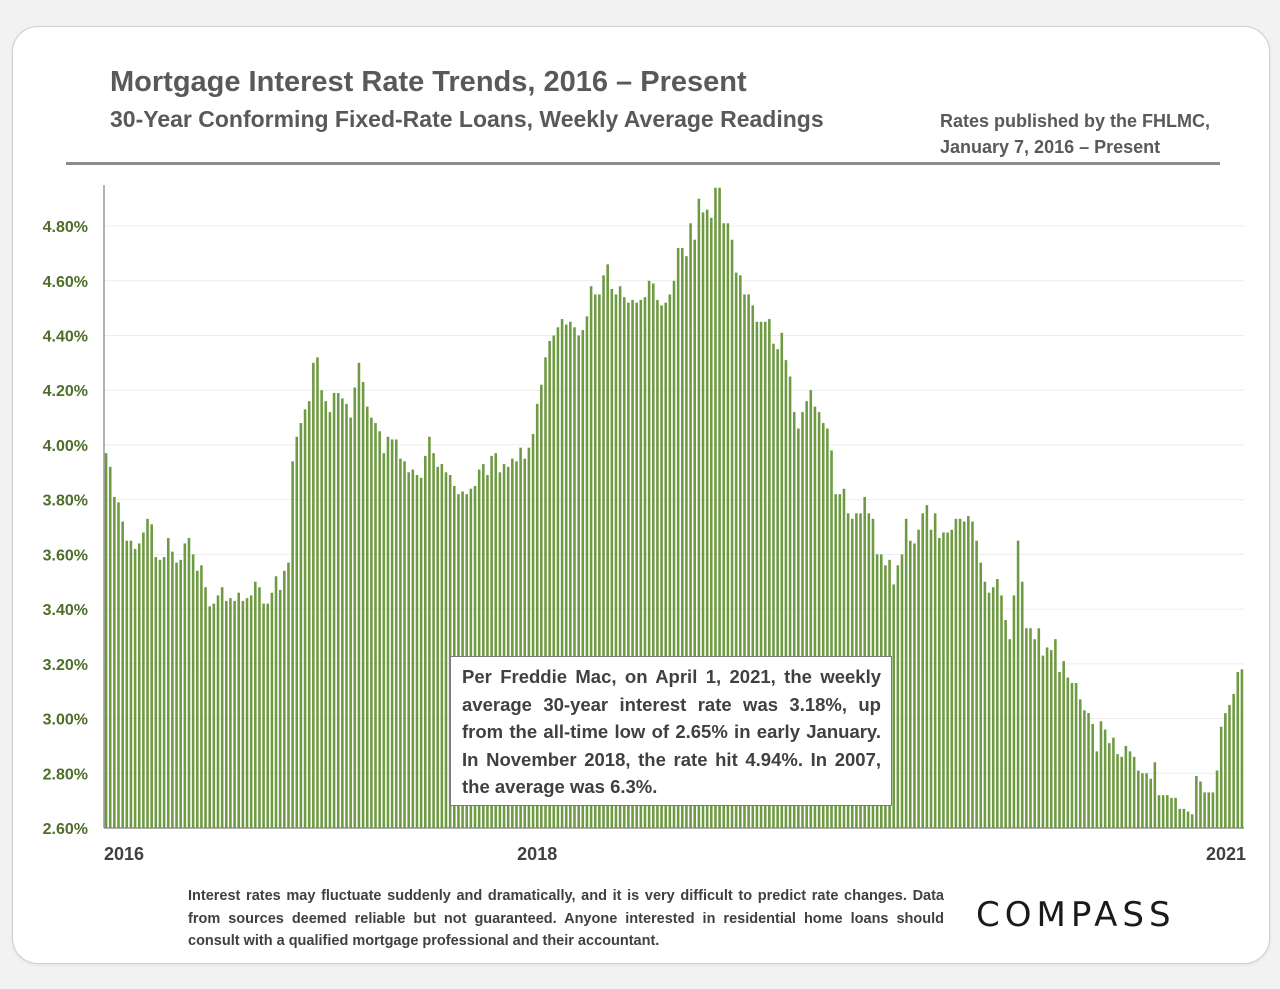 This screenshot has width=1280, height=989. I want to click on y-tick-label: 2.60%, so click(65, 829).